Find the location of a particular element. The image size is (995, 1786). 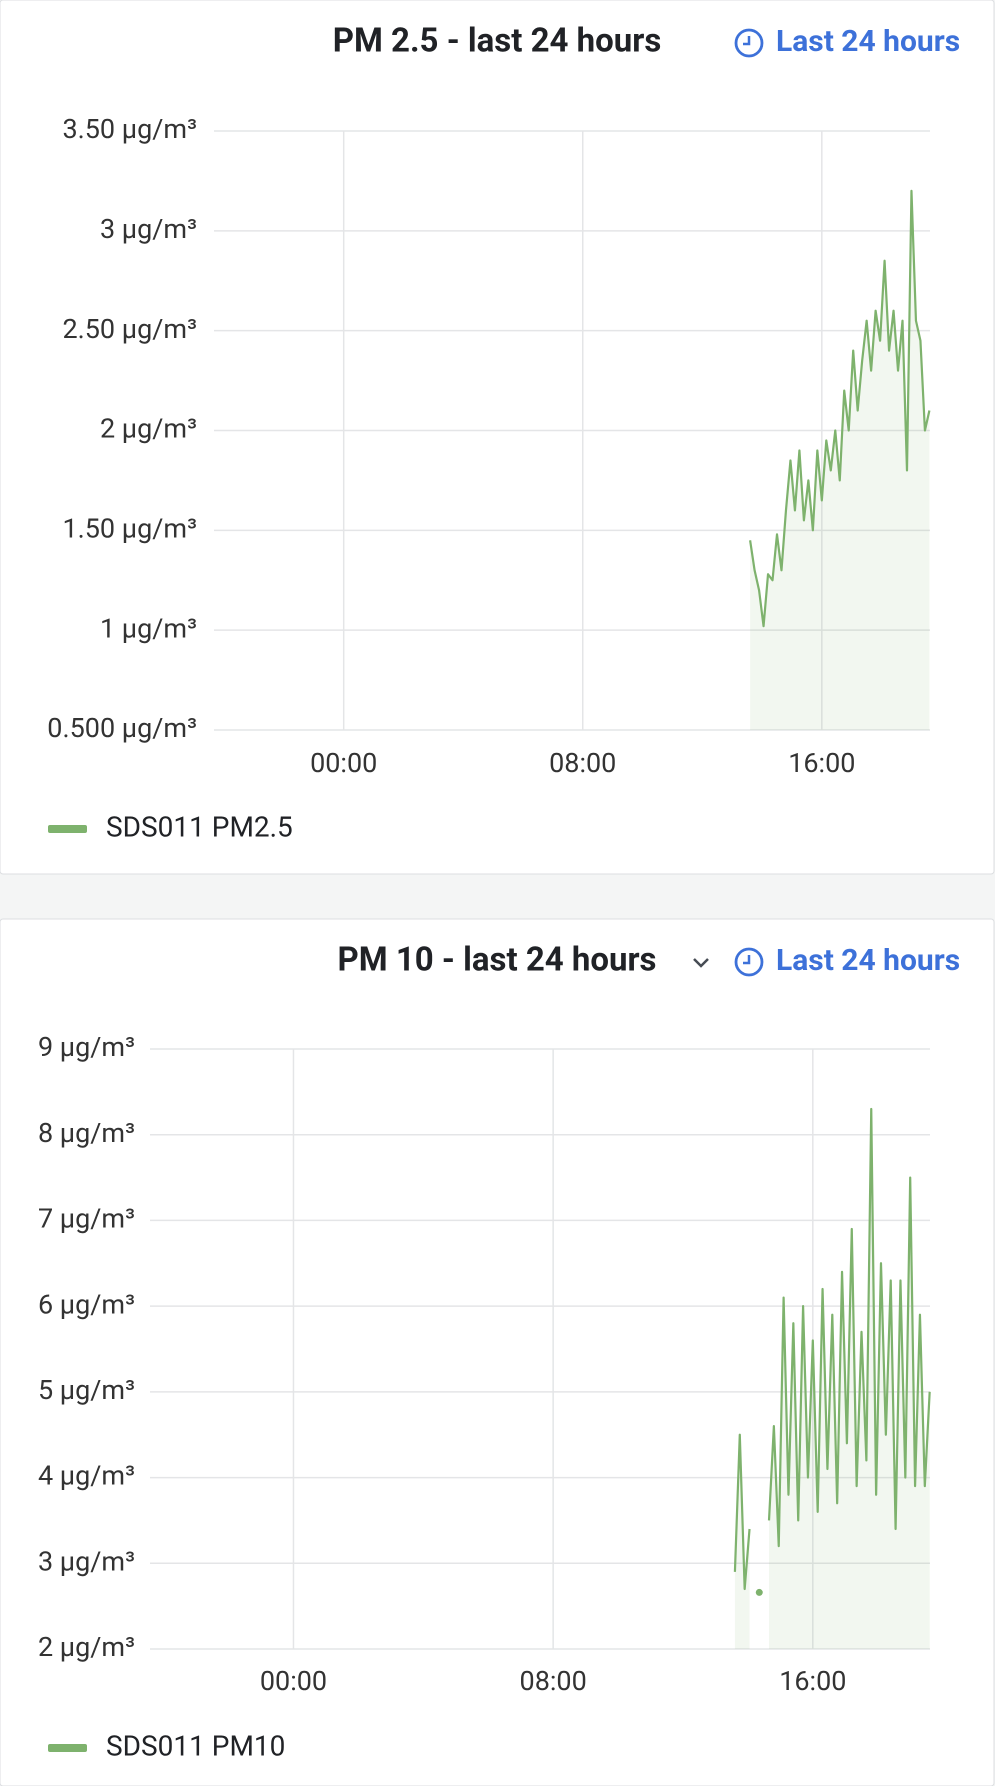

series-area is located at coordinates (840, 460).